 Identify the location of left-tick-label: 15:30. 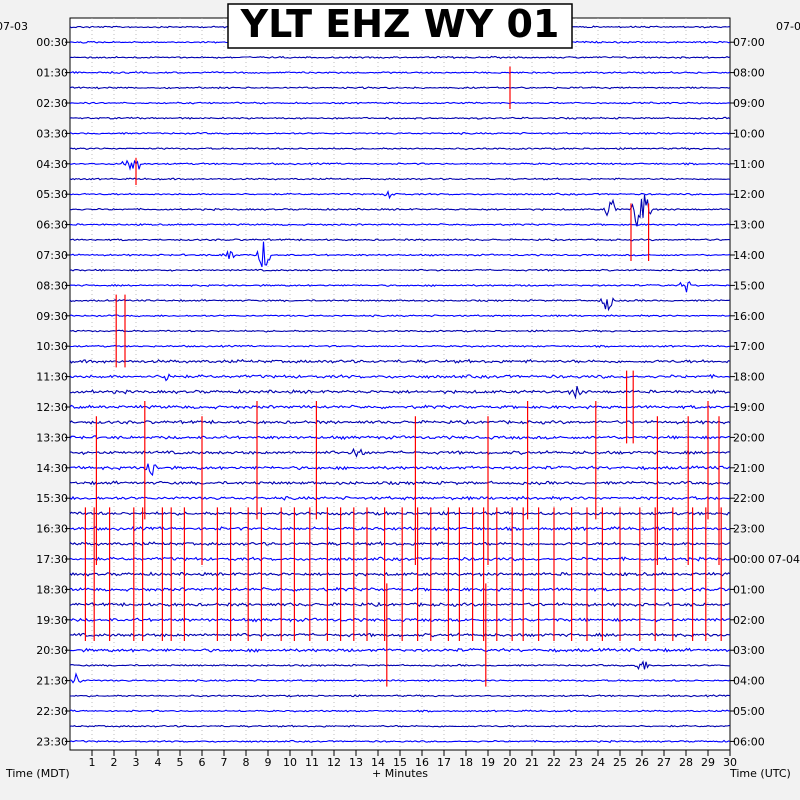
(52, 498).